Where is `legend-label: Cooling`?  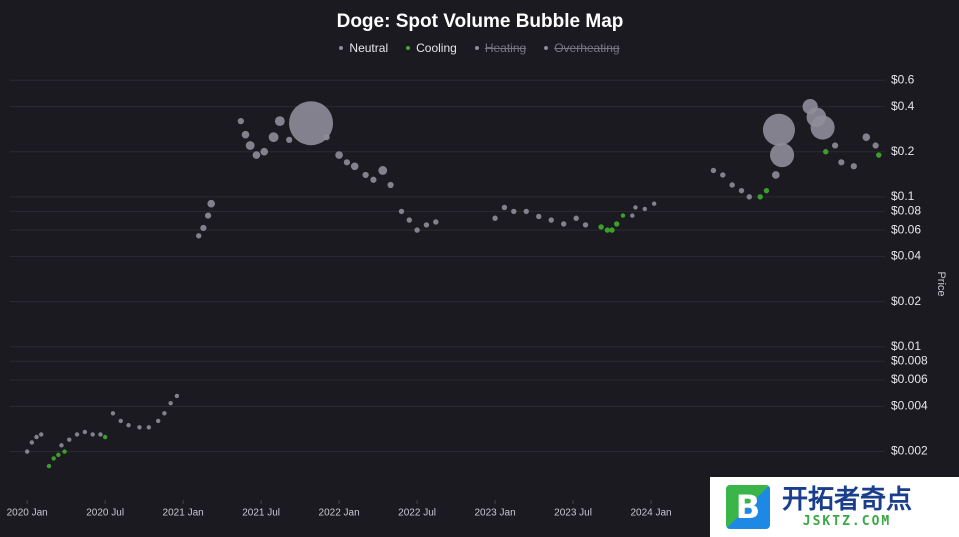 legend-label: Cooling is located at coordinates (436, 48).